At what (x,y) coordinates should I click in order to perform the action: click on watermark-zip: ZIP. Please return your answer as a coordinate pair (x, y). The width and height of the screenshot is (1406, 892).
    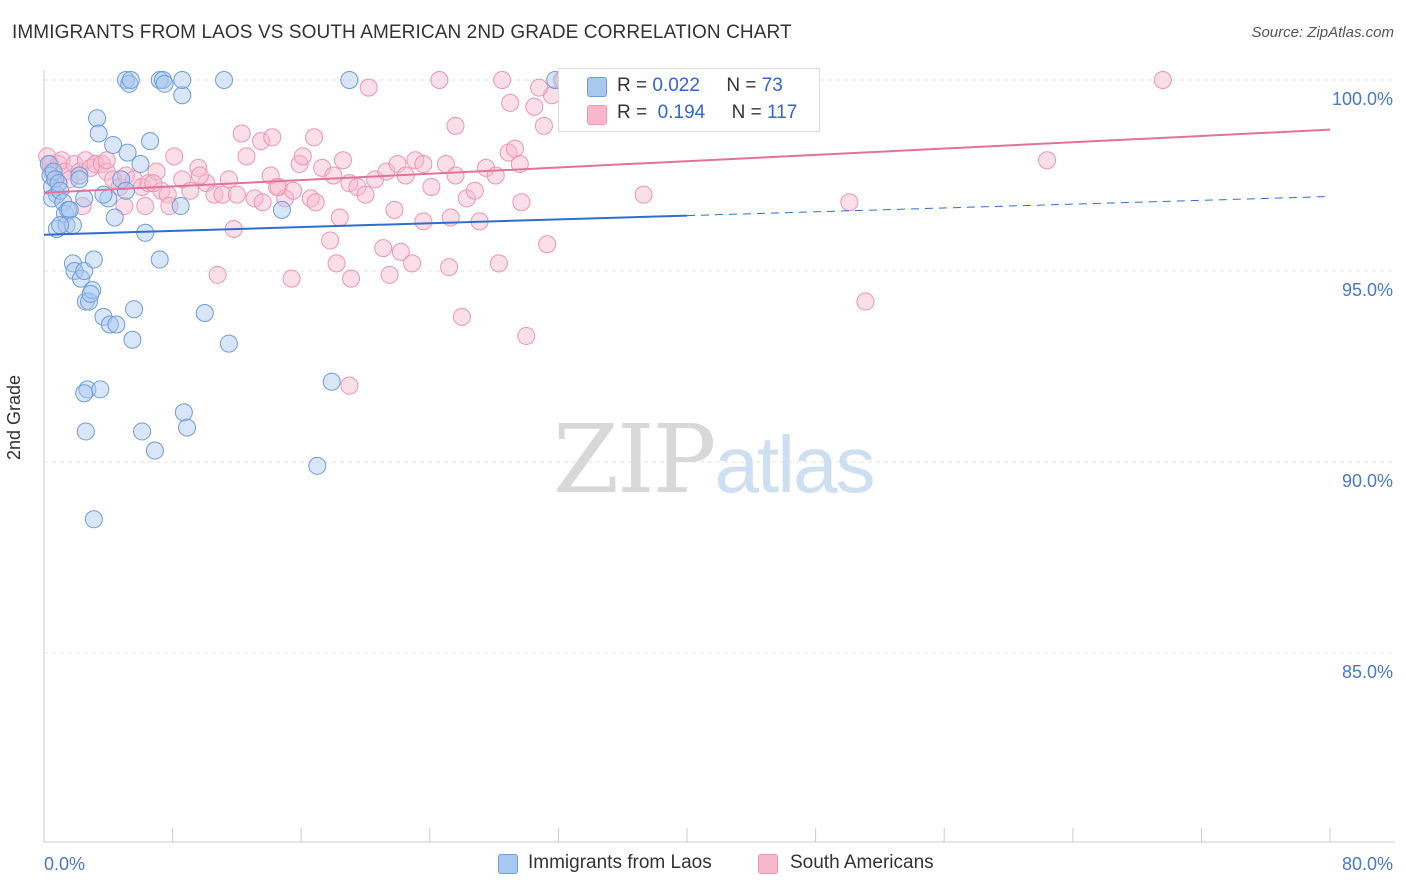
    Looking at the image, I should click on (634, 460).